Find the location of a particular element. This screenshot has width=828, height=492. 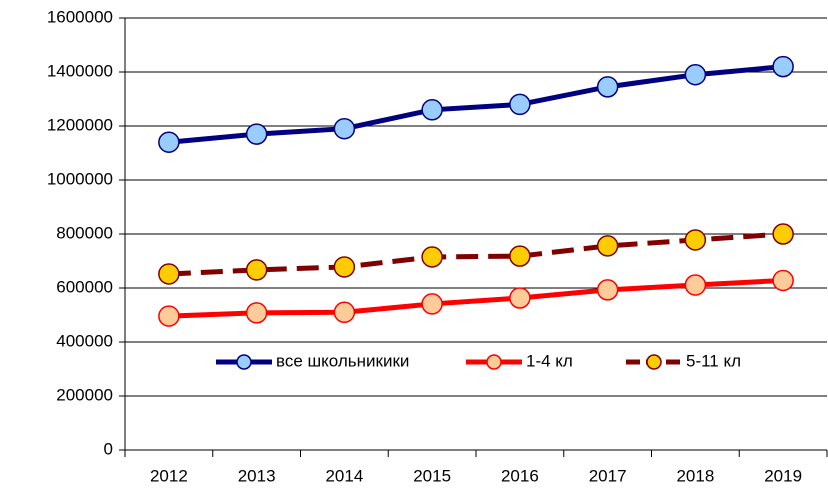

x-tick-label: 2018 is located at coordinates (695, 475).